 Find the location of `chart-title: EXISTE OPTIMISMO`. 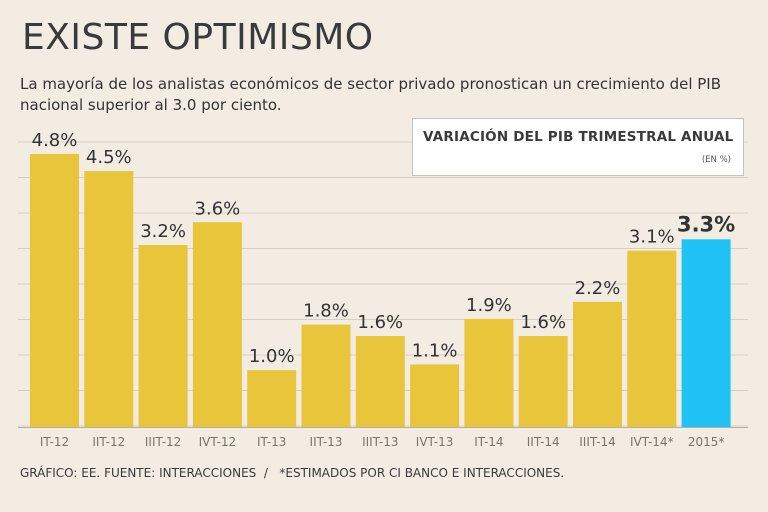

chart-title: EXISTE OPTIMISMO is located at coordinates (198, 37).